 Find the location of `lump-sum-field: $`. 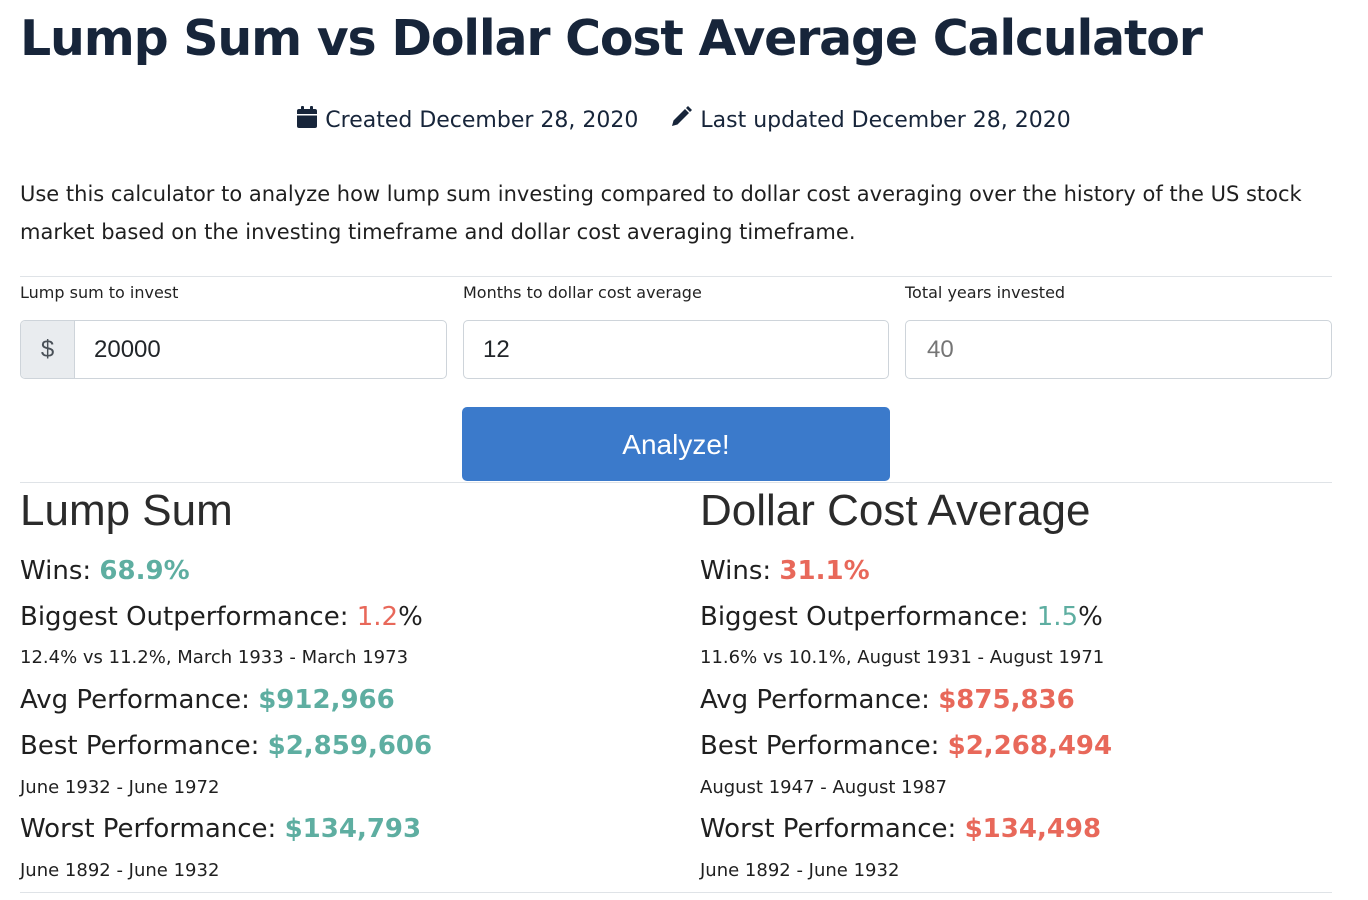

lump-sum-field: $ is located at coordinates (233, 349).